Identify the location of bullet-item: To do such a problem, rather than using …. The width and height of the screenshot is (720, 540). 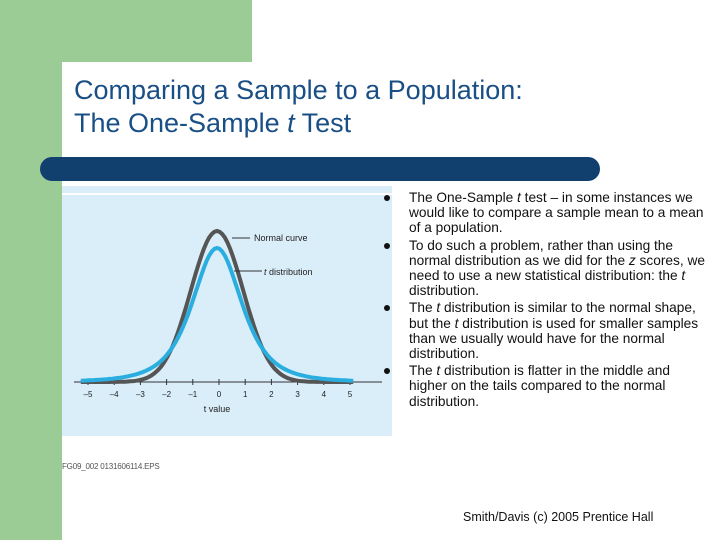
(546, 268).